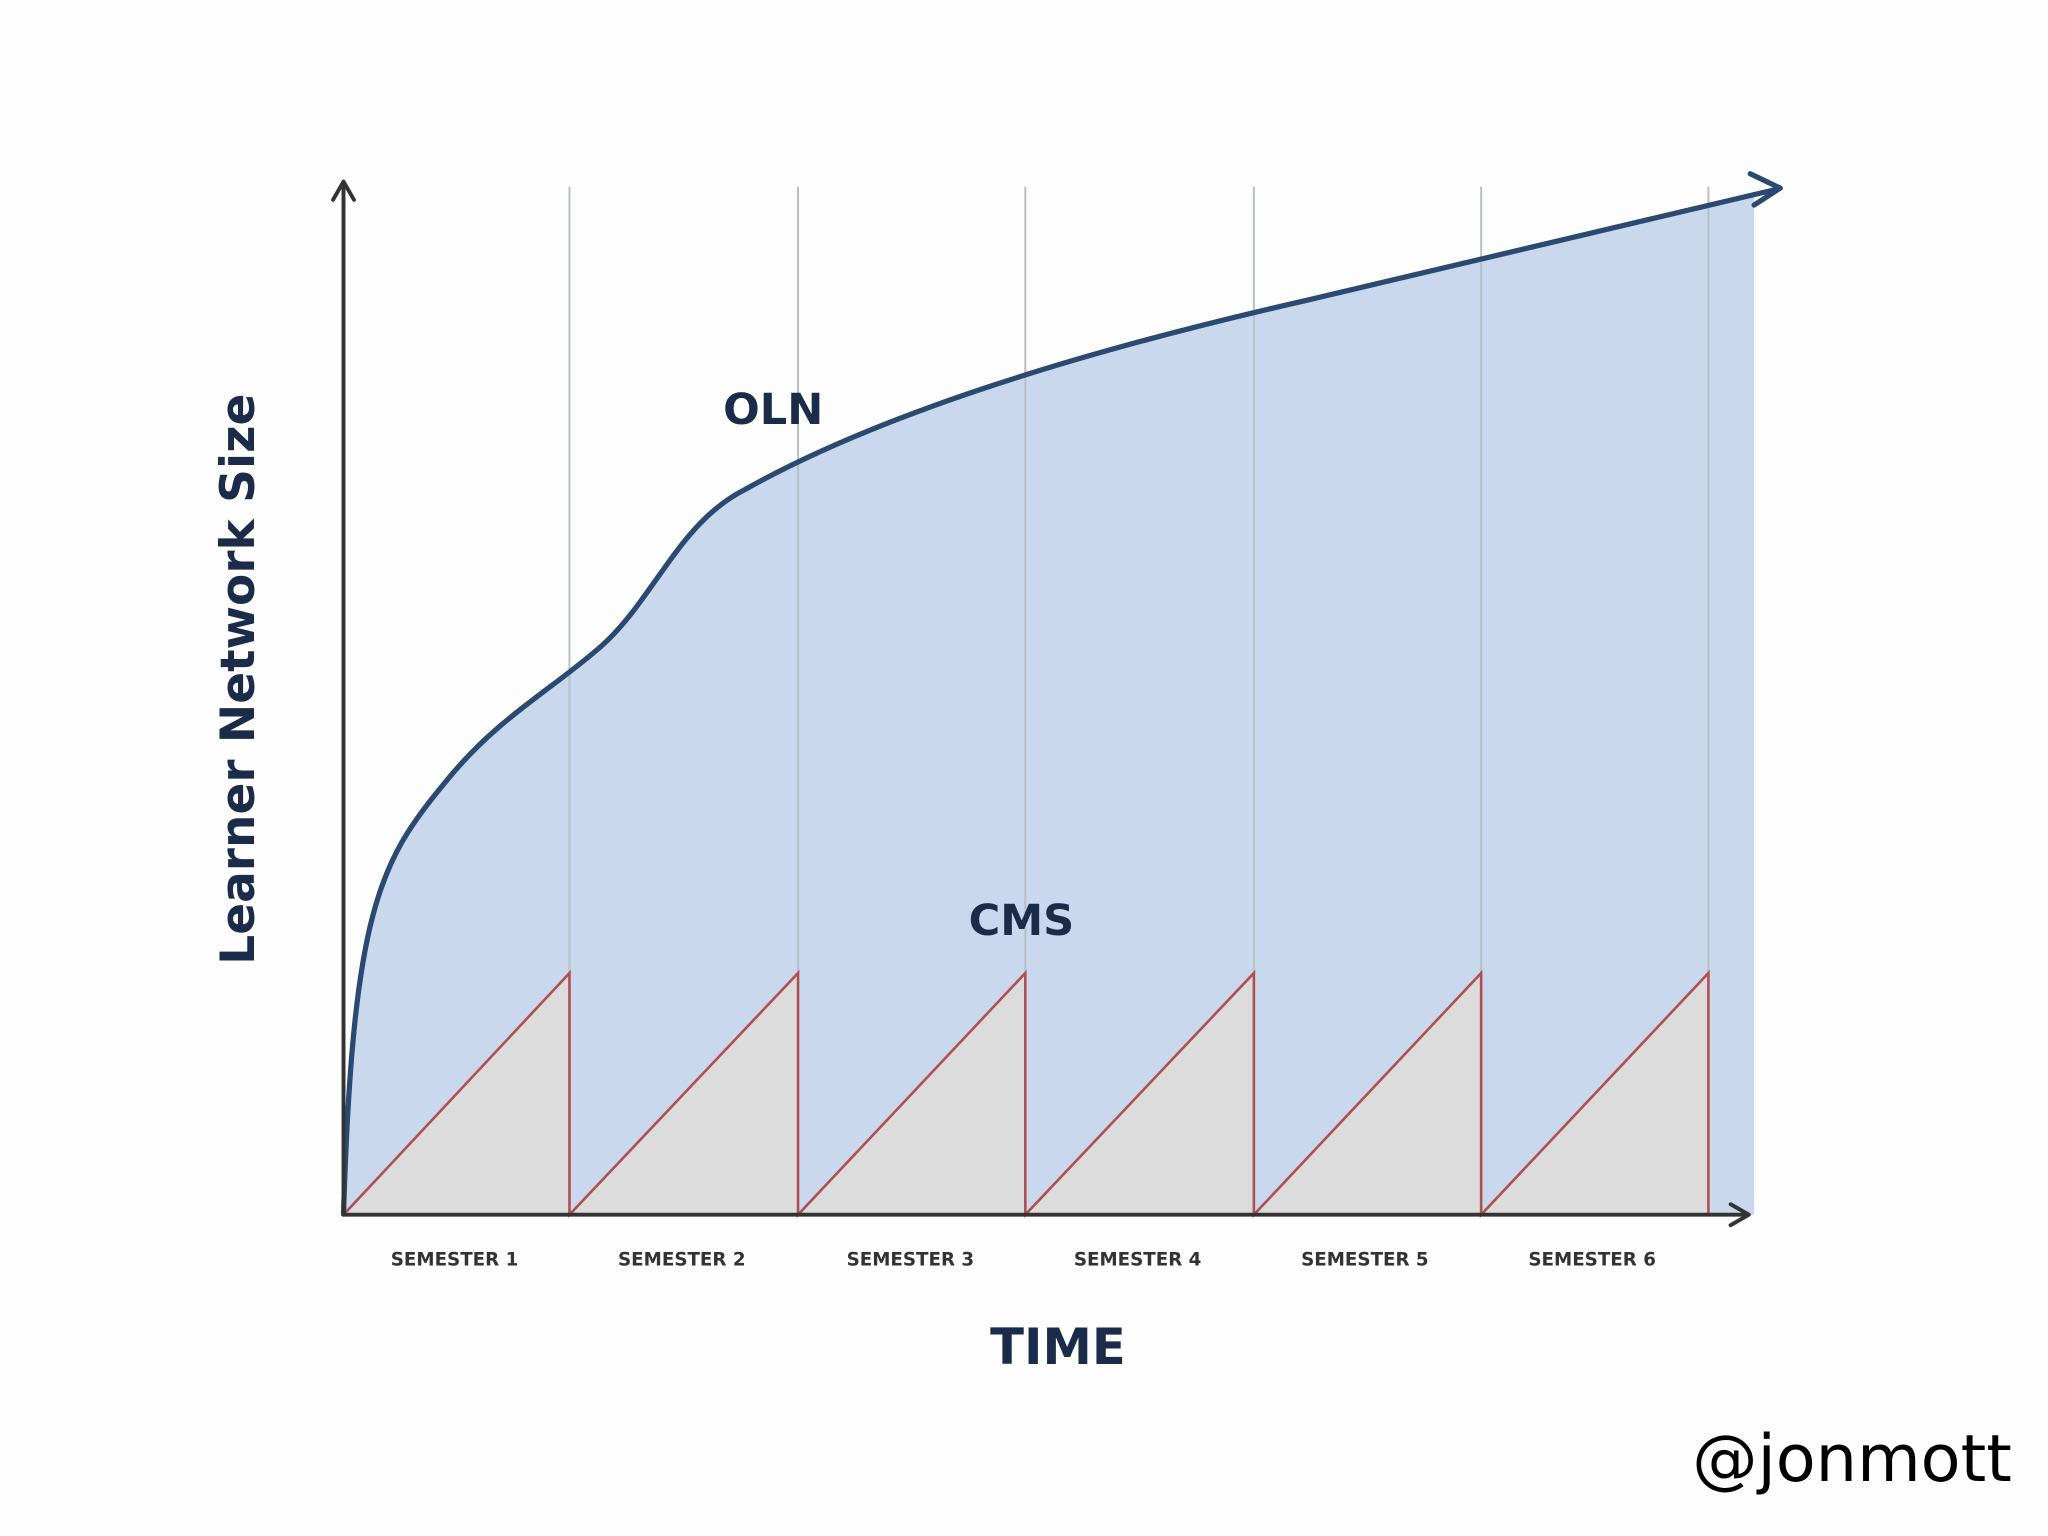  What do you see at coordinates (1138, 1259) in the screenshot?
I see `x-category-label: SEMESTER 4` at bounding box center [1138, 1259].